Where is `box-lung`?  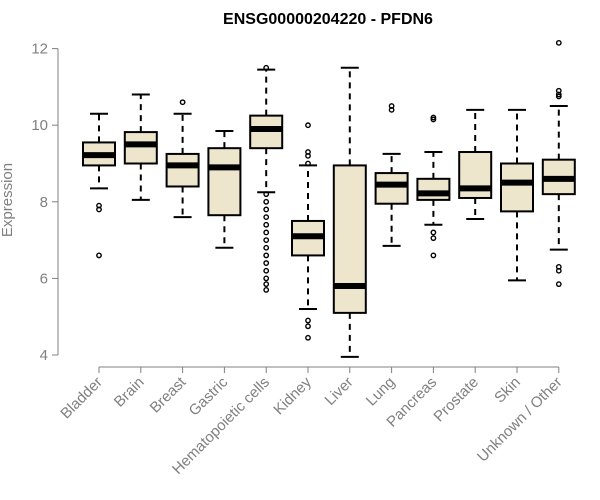
box-lung is located at coordinates (391, 175).